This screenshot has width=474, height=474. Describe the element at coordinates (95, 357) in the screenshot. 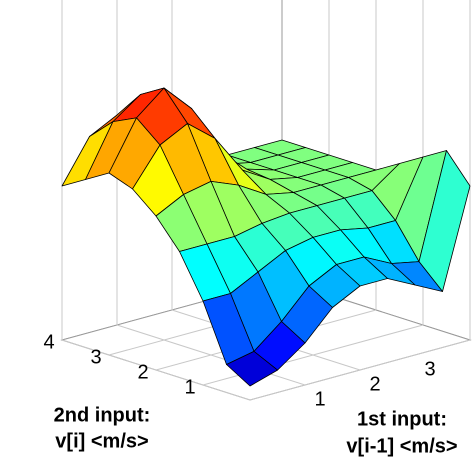

I see `y-tick-label: 3` at that location.